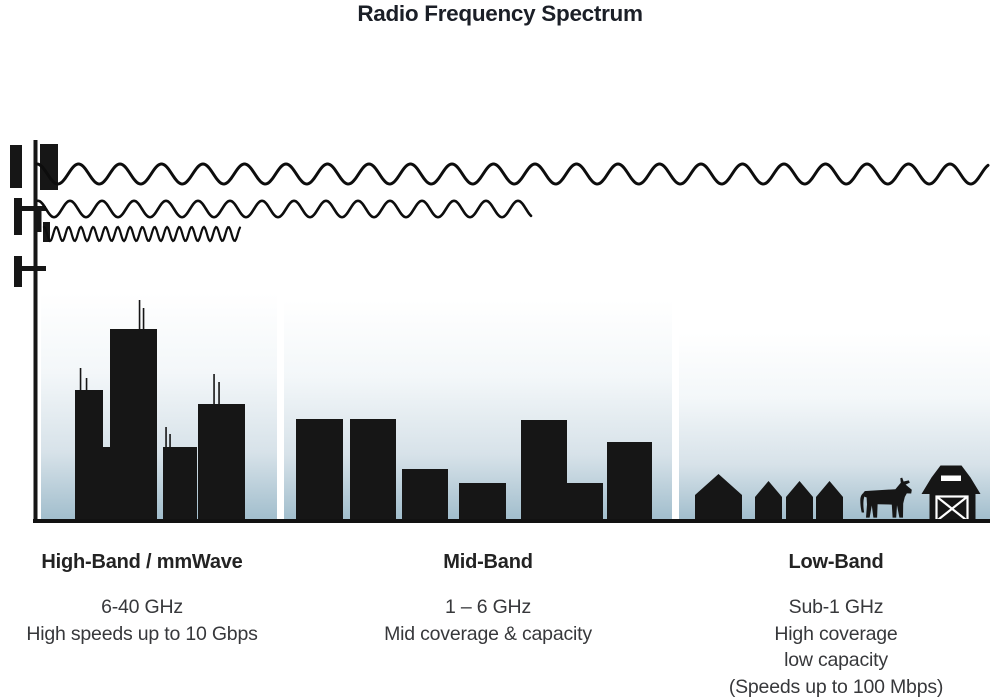  What do you see at coordinates (488, 607) in the screenshot?
I see `band-frequency-range: 1 – 6 GHz` at bounding box center [488, 607].